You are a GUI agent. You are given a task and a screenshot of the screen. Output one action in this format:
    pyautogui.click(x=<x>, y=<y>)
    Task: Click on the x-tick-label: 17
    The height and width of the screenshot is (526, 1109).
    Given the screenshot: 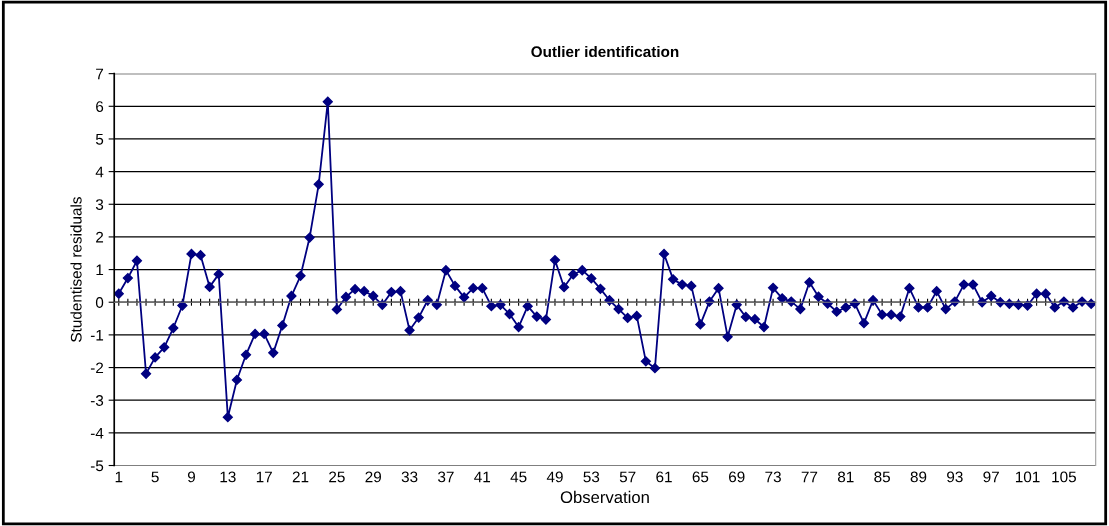 What is the action you would take?
    pyautogui.click(x=264, y=477)
    